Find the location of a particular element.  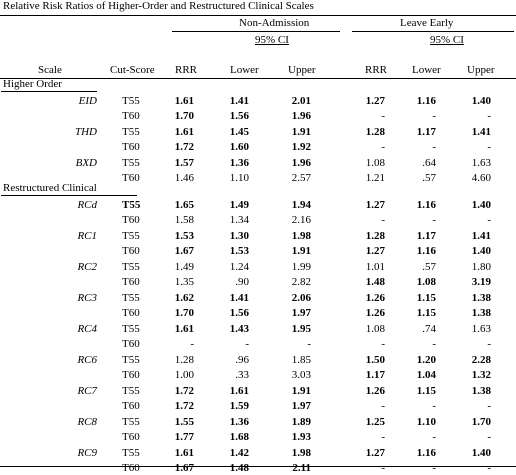

table-cell: 1.92 is located at coordinates (301, 147).